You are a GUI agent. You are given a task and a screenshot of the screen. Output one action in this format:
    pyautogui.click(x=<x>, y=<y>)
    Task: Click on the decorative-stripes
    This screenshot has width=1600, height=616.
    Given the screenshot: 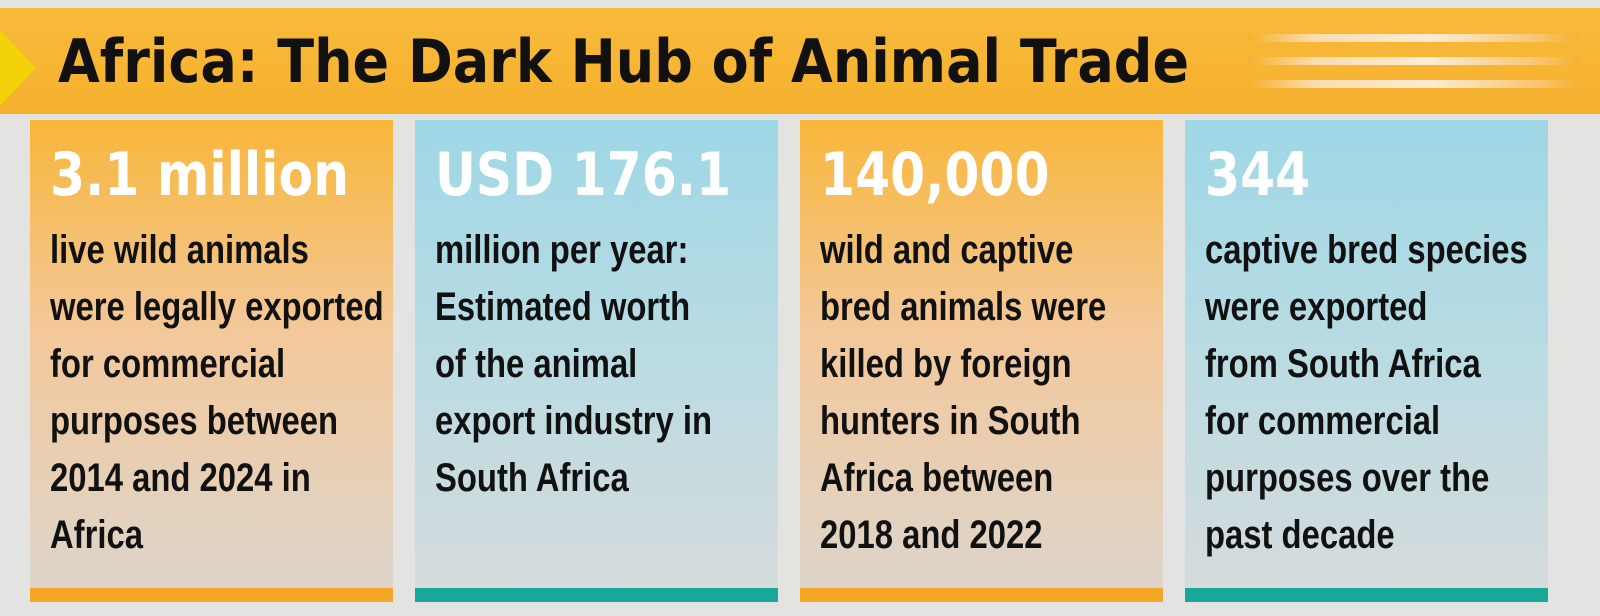 What is the action you would take?
    pyautogui.click(x=1414, y=67)
    